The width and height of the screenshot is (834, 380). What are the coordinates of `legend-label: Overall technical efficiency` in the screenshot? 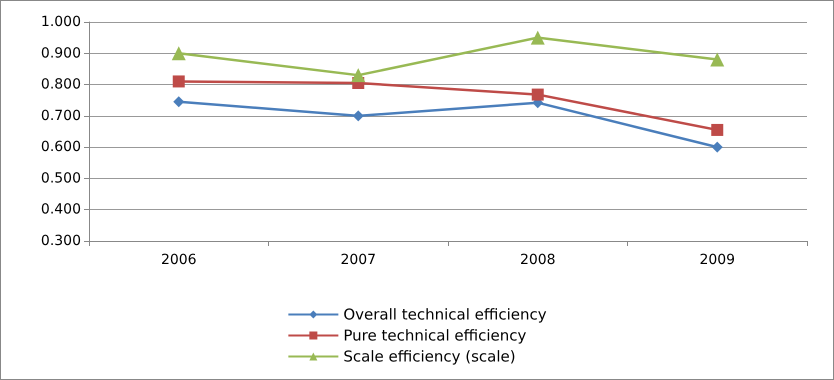 It's located at (445, 315).